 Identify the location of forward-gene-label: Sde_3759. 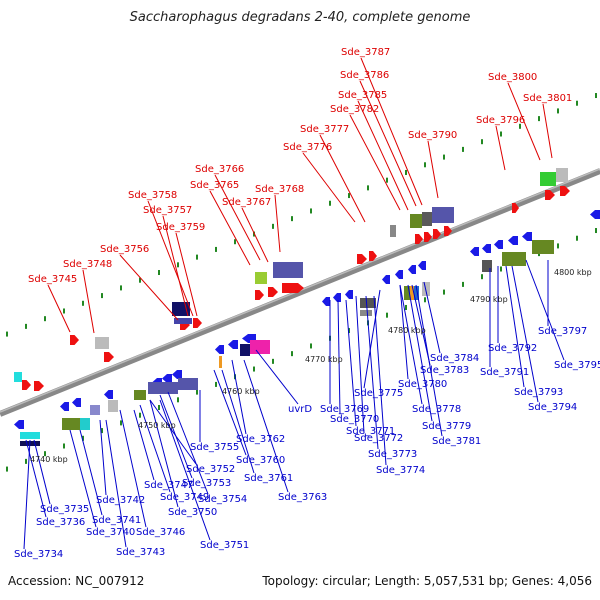
(180, 227).